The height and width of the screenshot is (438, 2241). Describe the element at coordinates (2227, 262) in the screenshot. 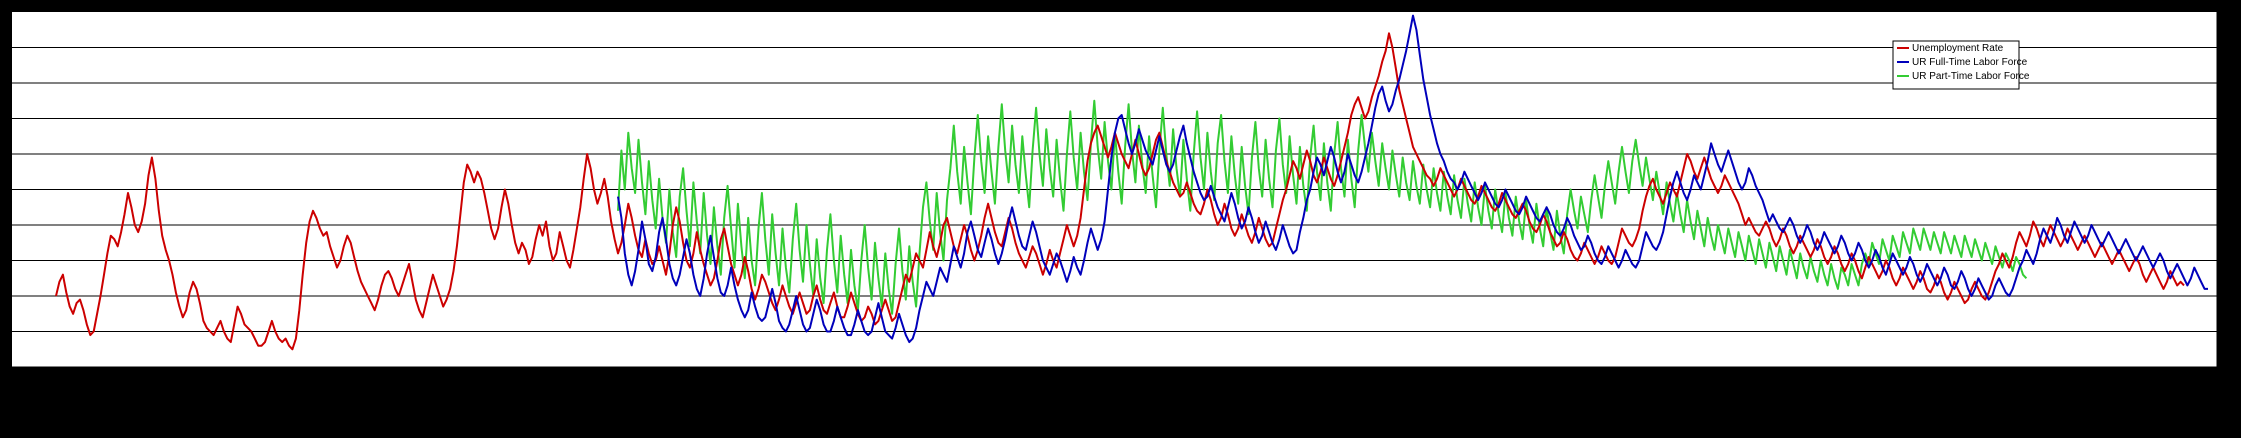

I see `y-tick-label: 5` at that location.